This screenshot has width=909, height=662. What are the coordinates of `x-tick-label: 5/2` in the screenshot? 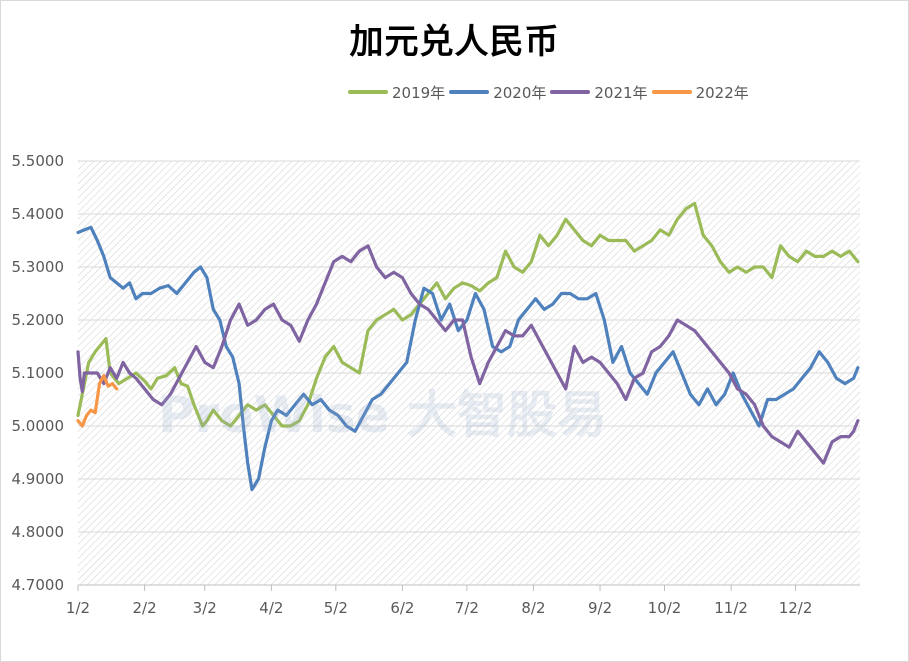 It's located at (336, 608).